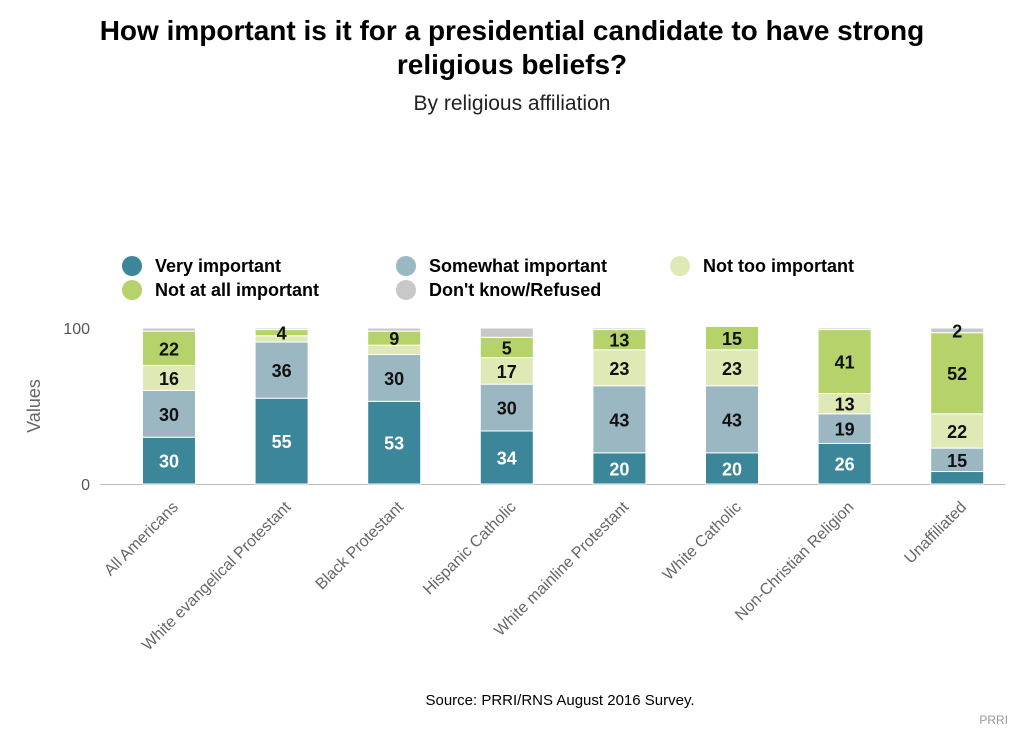 Image resolution: width=1024 pixels, height=734 pixels. Describe the element at coordinates (778, 266) in the screenshot. I see `legend-label-not-too-important: Not too important` at that location.